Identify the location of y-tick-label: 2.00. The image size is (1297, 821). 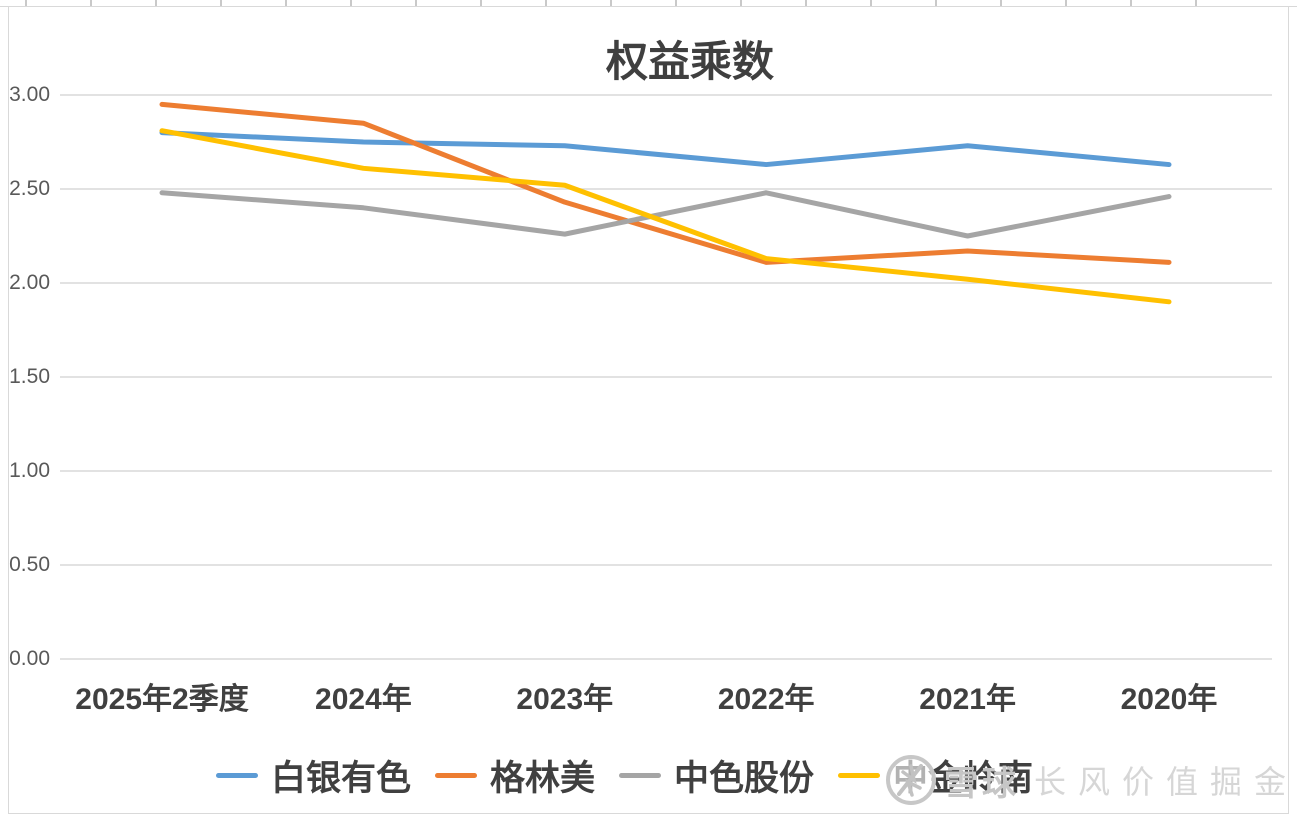
(29, 282).